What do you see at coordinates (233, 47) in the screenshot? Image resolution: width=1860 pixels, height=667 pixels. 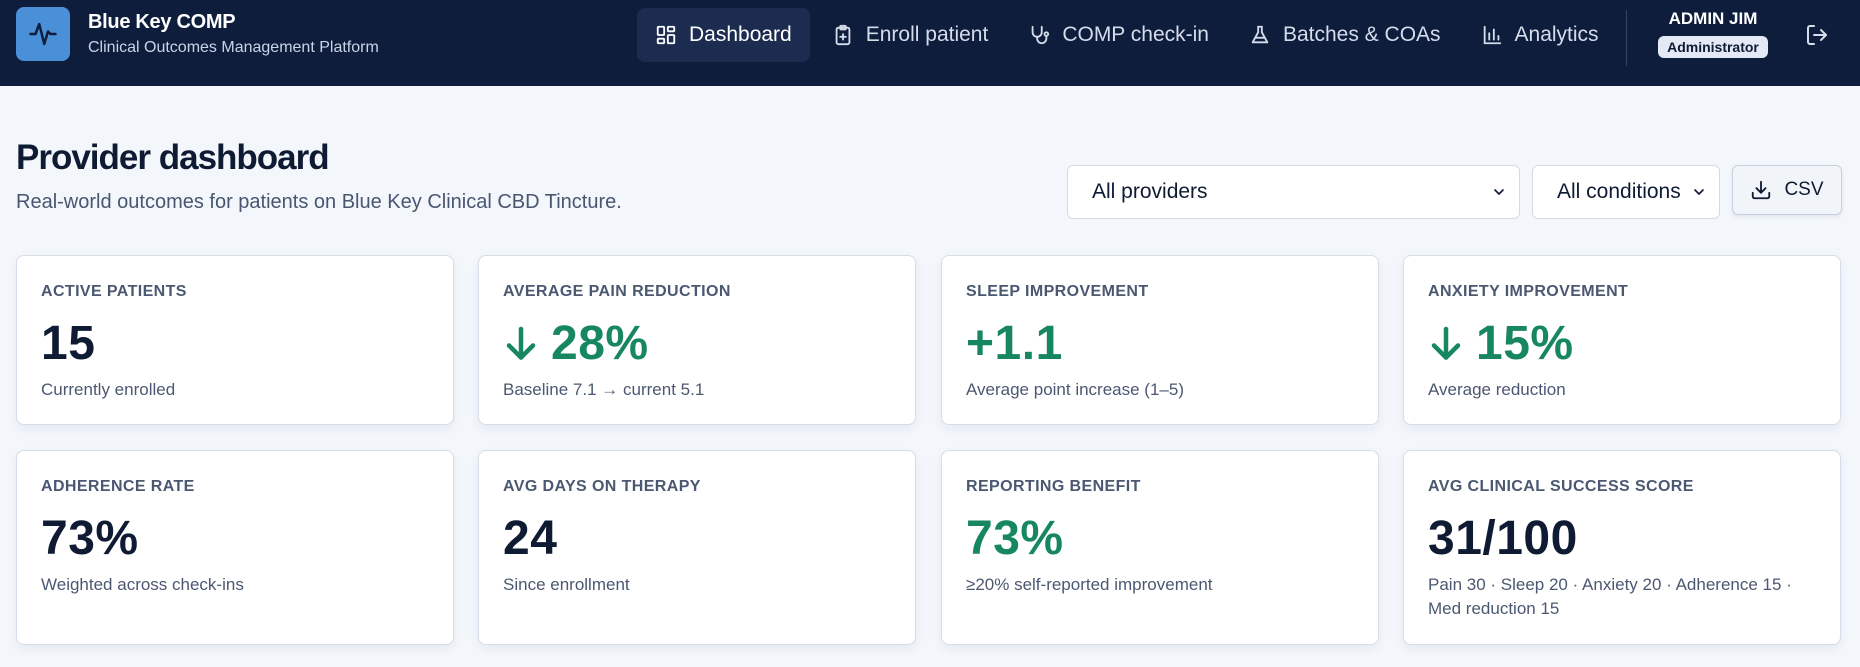 I see `brand-subtitle: Clinical Outcomes Management Platform` at bounding box center [233, 47].